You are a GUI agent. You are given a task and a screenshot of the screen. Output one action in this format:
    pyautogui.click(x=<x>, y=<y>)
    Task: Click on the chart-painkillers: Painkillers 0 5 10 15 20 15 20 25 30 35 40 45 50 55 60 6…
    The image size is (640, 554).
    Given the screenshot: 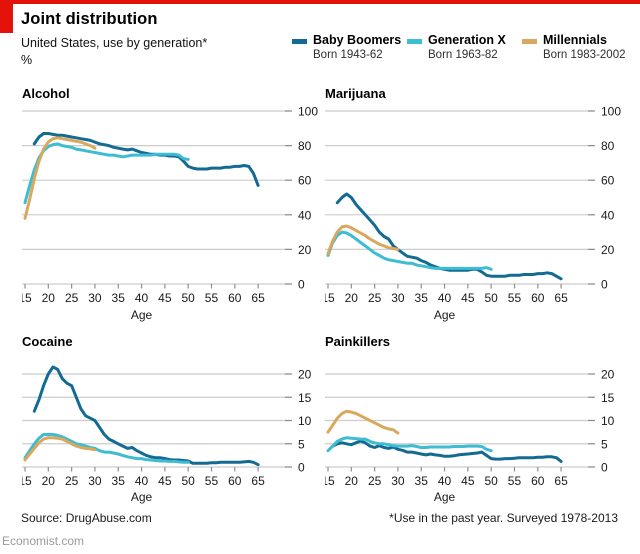 What is the action you would take?
    pyautogui.click(x=476, y=419)
    